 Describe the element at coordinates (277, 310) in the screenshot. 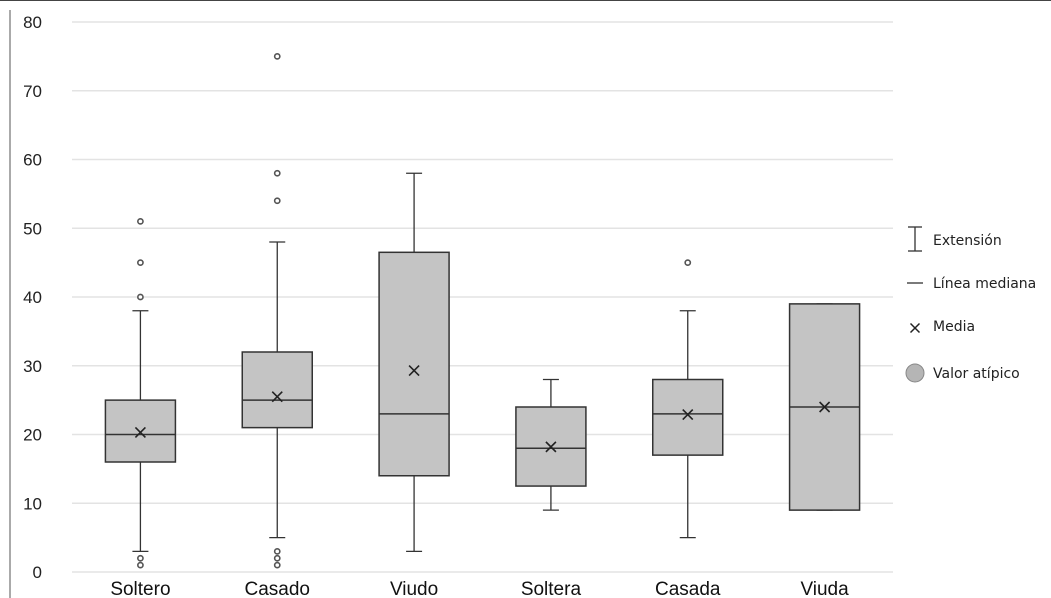

I see `box-casado` at that location.